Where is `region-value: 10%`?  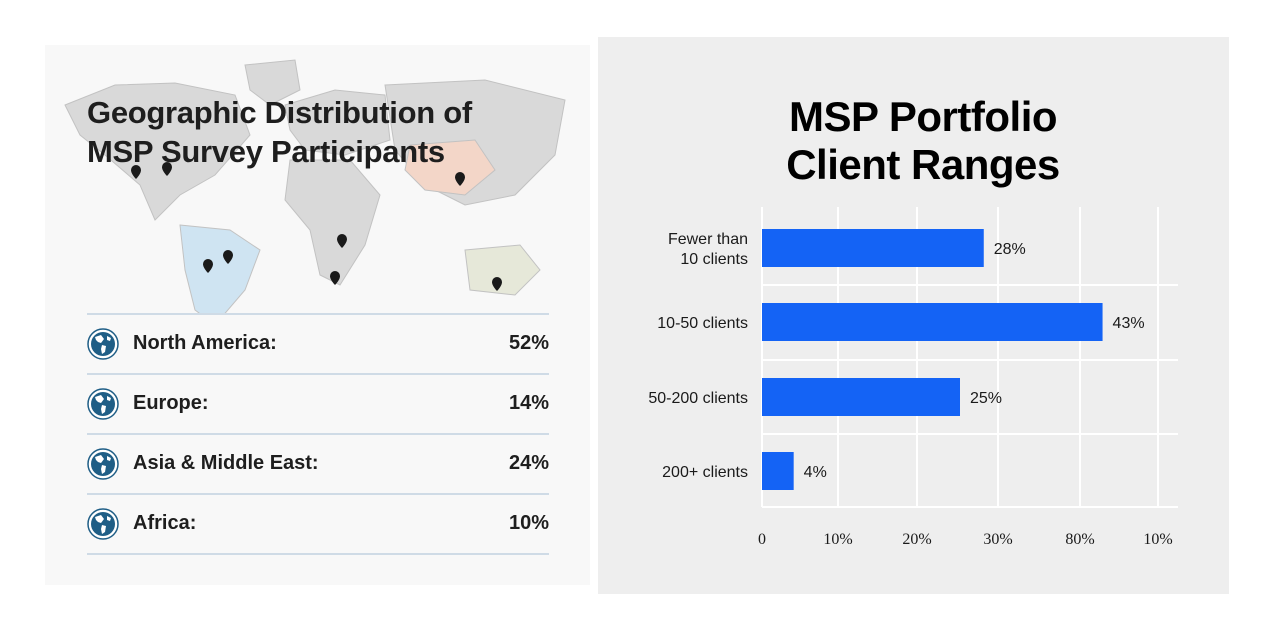
region-value: 10% is located at coordinates (528, 523).